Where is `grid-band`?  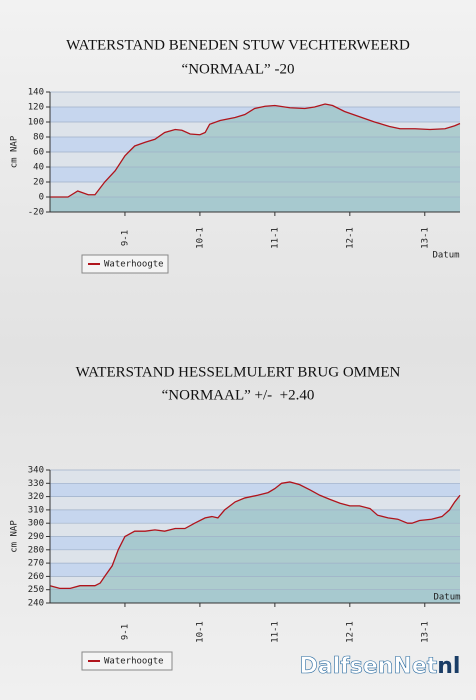
grid-band is located at coordinates (255, 490).